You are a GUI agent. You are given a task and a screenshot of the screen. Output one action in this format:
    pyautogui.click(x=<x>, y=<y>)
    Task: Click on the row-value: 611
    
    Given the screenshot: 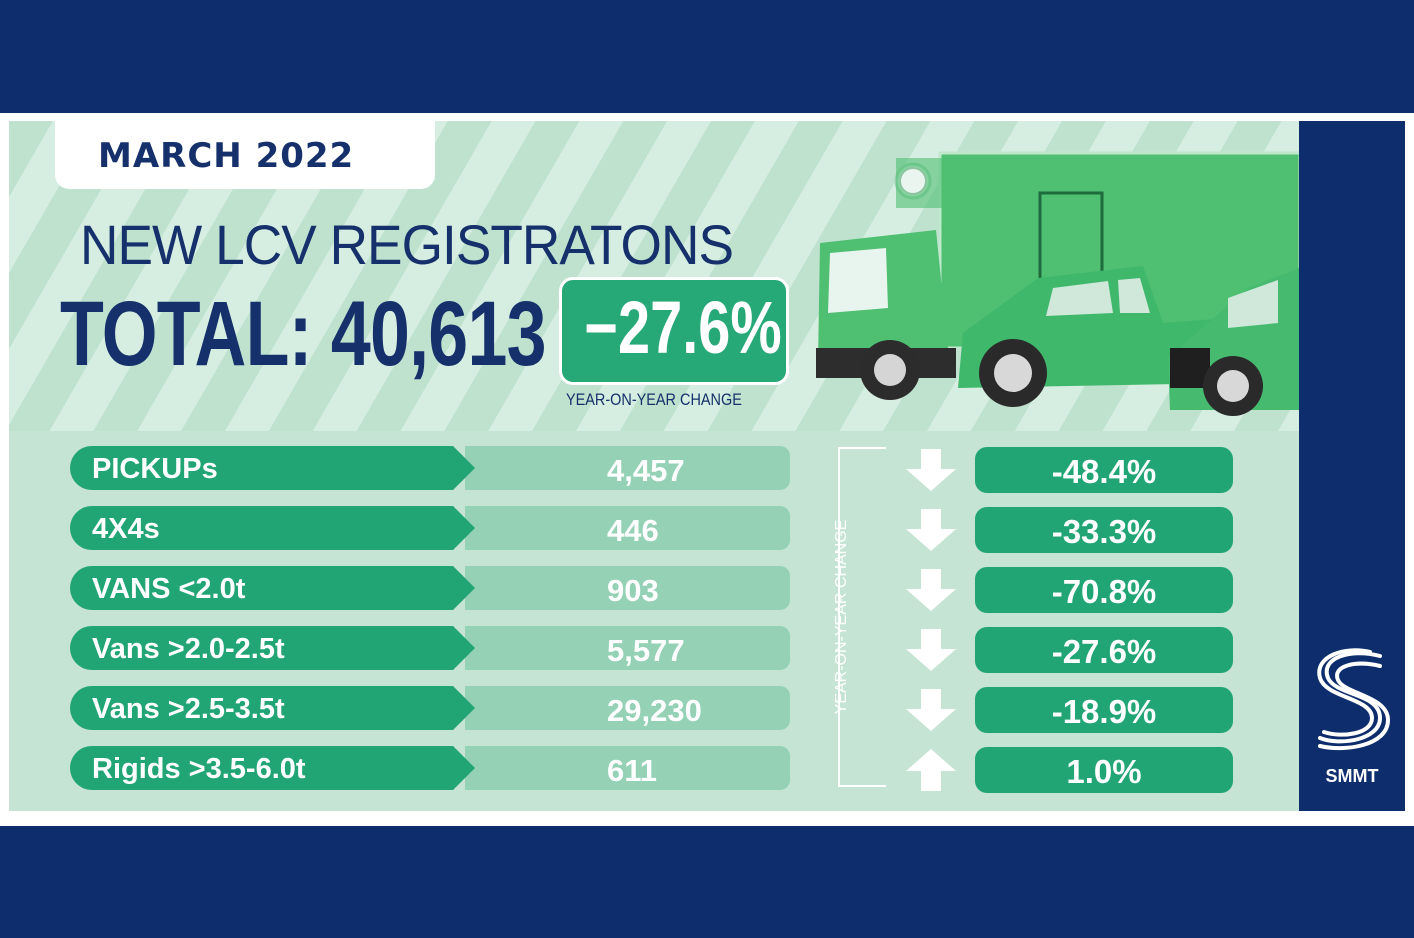 What is the action you would take?
    pyautogui.click(x=632, y=770)
    